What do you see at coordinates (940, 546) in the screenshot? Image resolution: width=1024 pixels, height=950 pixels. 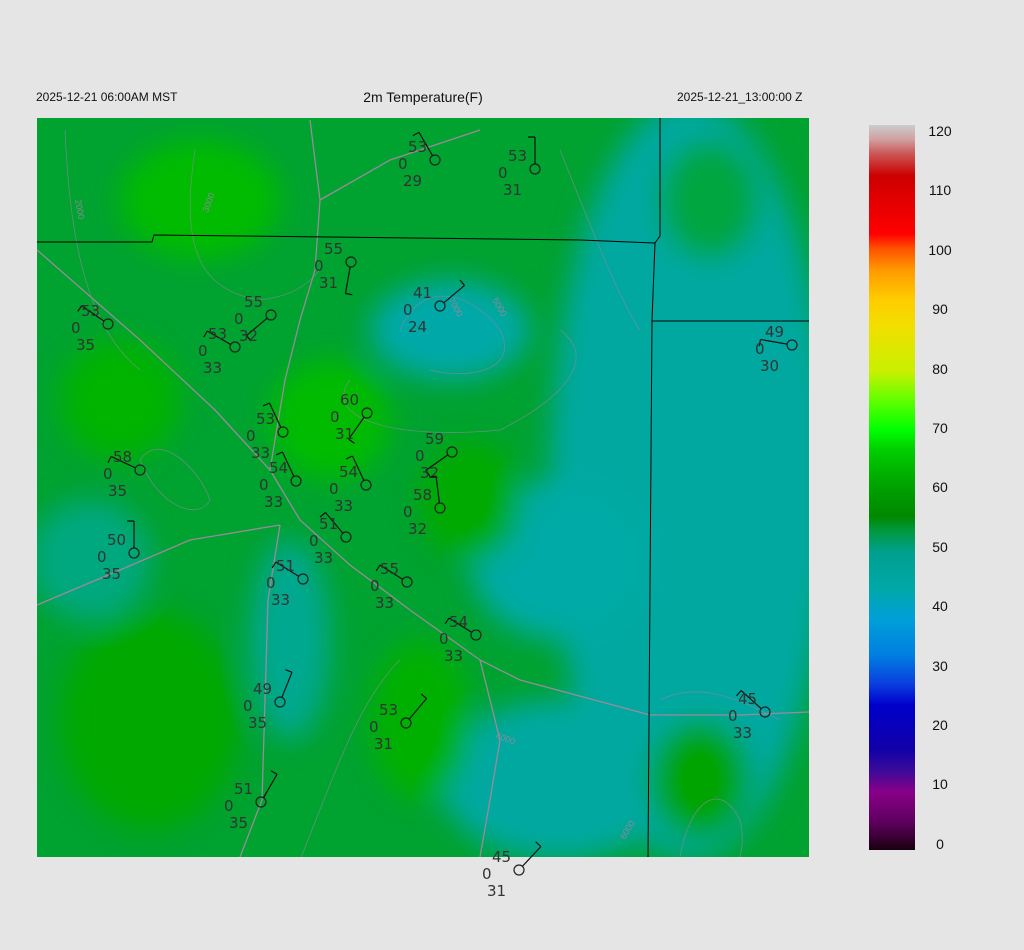 I see `colorbar-tick-label: 50` at bounding box center [940, 546].